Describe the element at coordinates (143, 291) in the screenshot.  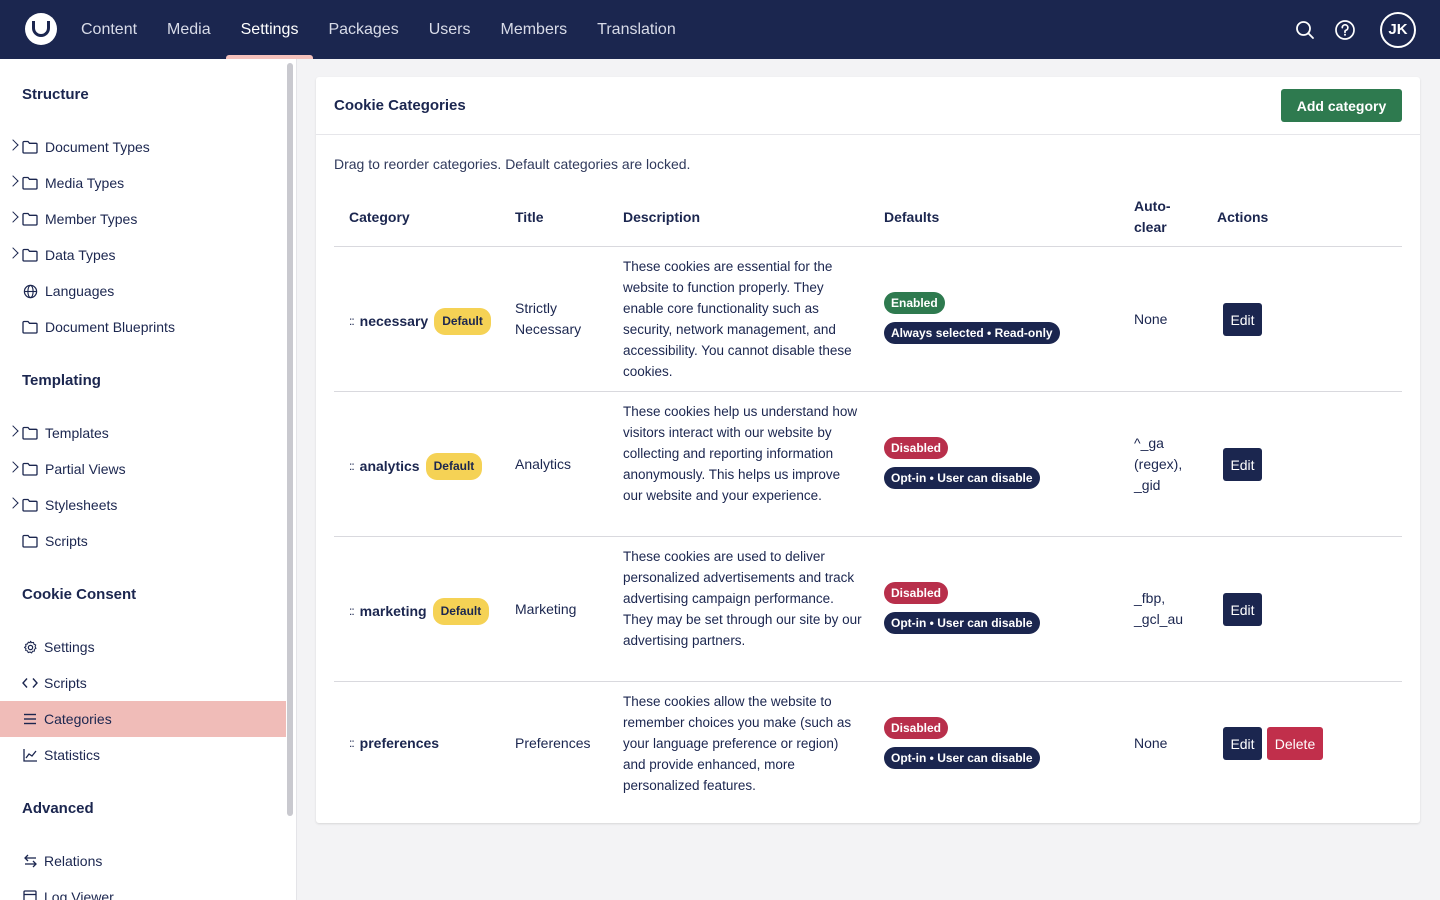
I see `sidebar-item-languages: Languages` at that location.